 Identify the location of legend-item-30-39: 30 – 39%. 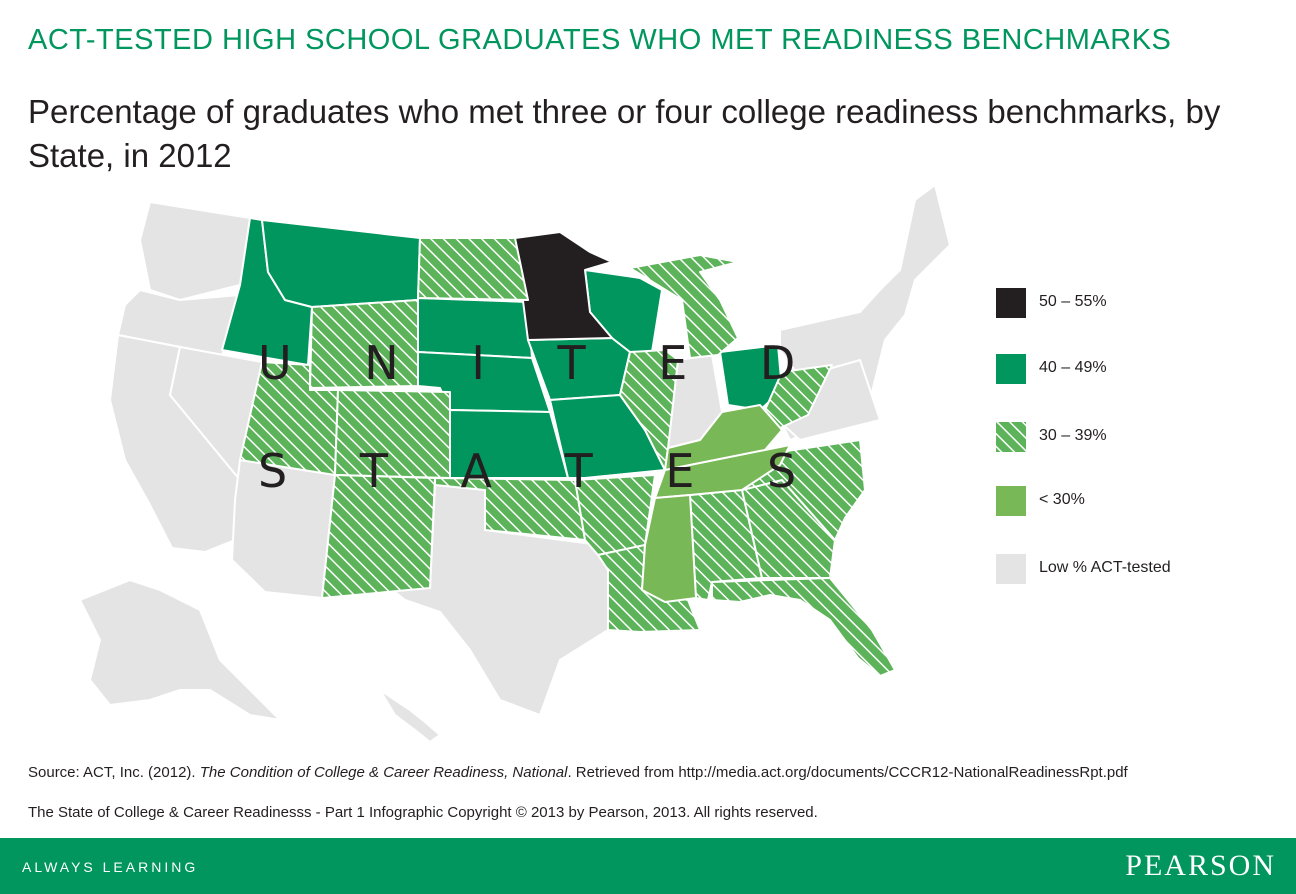
(1126, 437).